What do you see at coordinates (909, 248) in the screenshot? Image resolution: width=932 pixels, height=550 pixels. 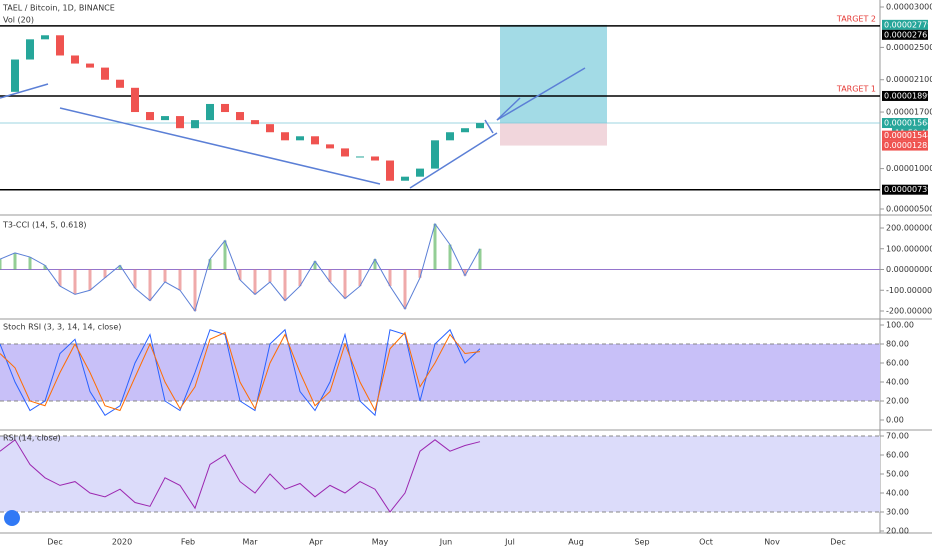 I see `y-tick-label: 100.00000000` at bounding box center [909, 248].